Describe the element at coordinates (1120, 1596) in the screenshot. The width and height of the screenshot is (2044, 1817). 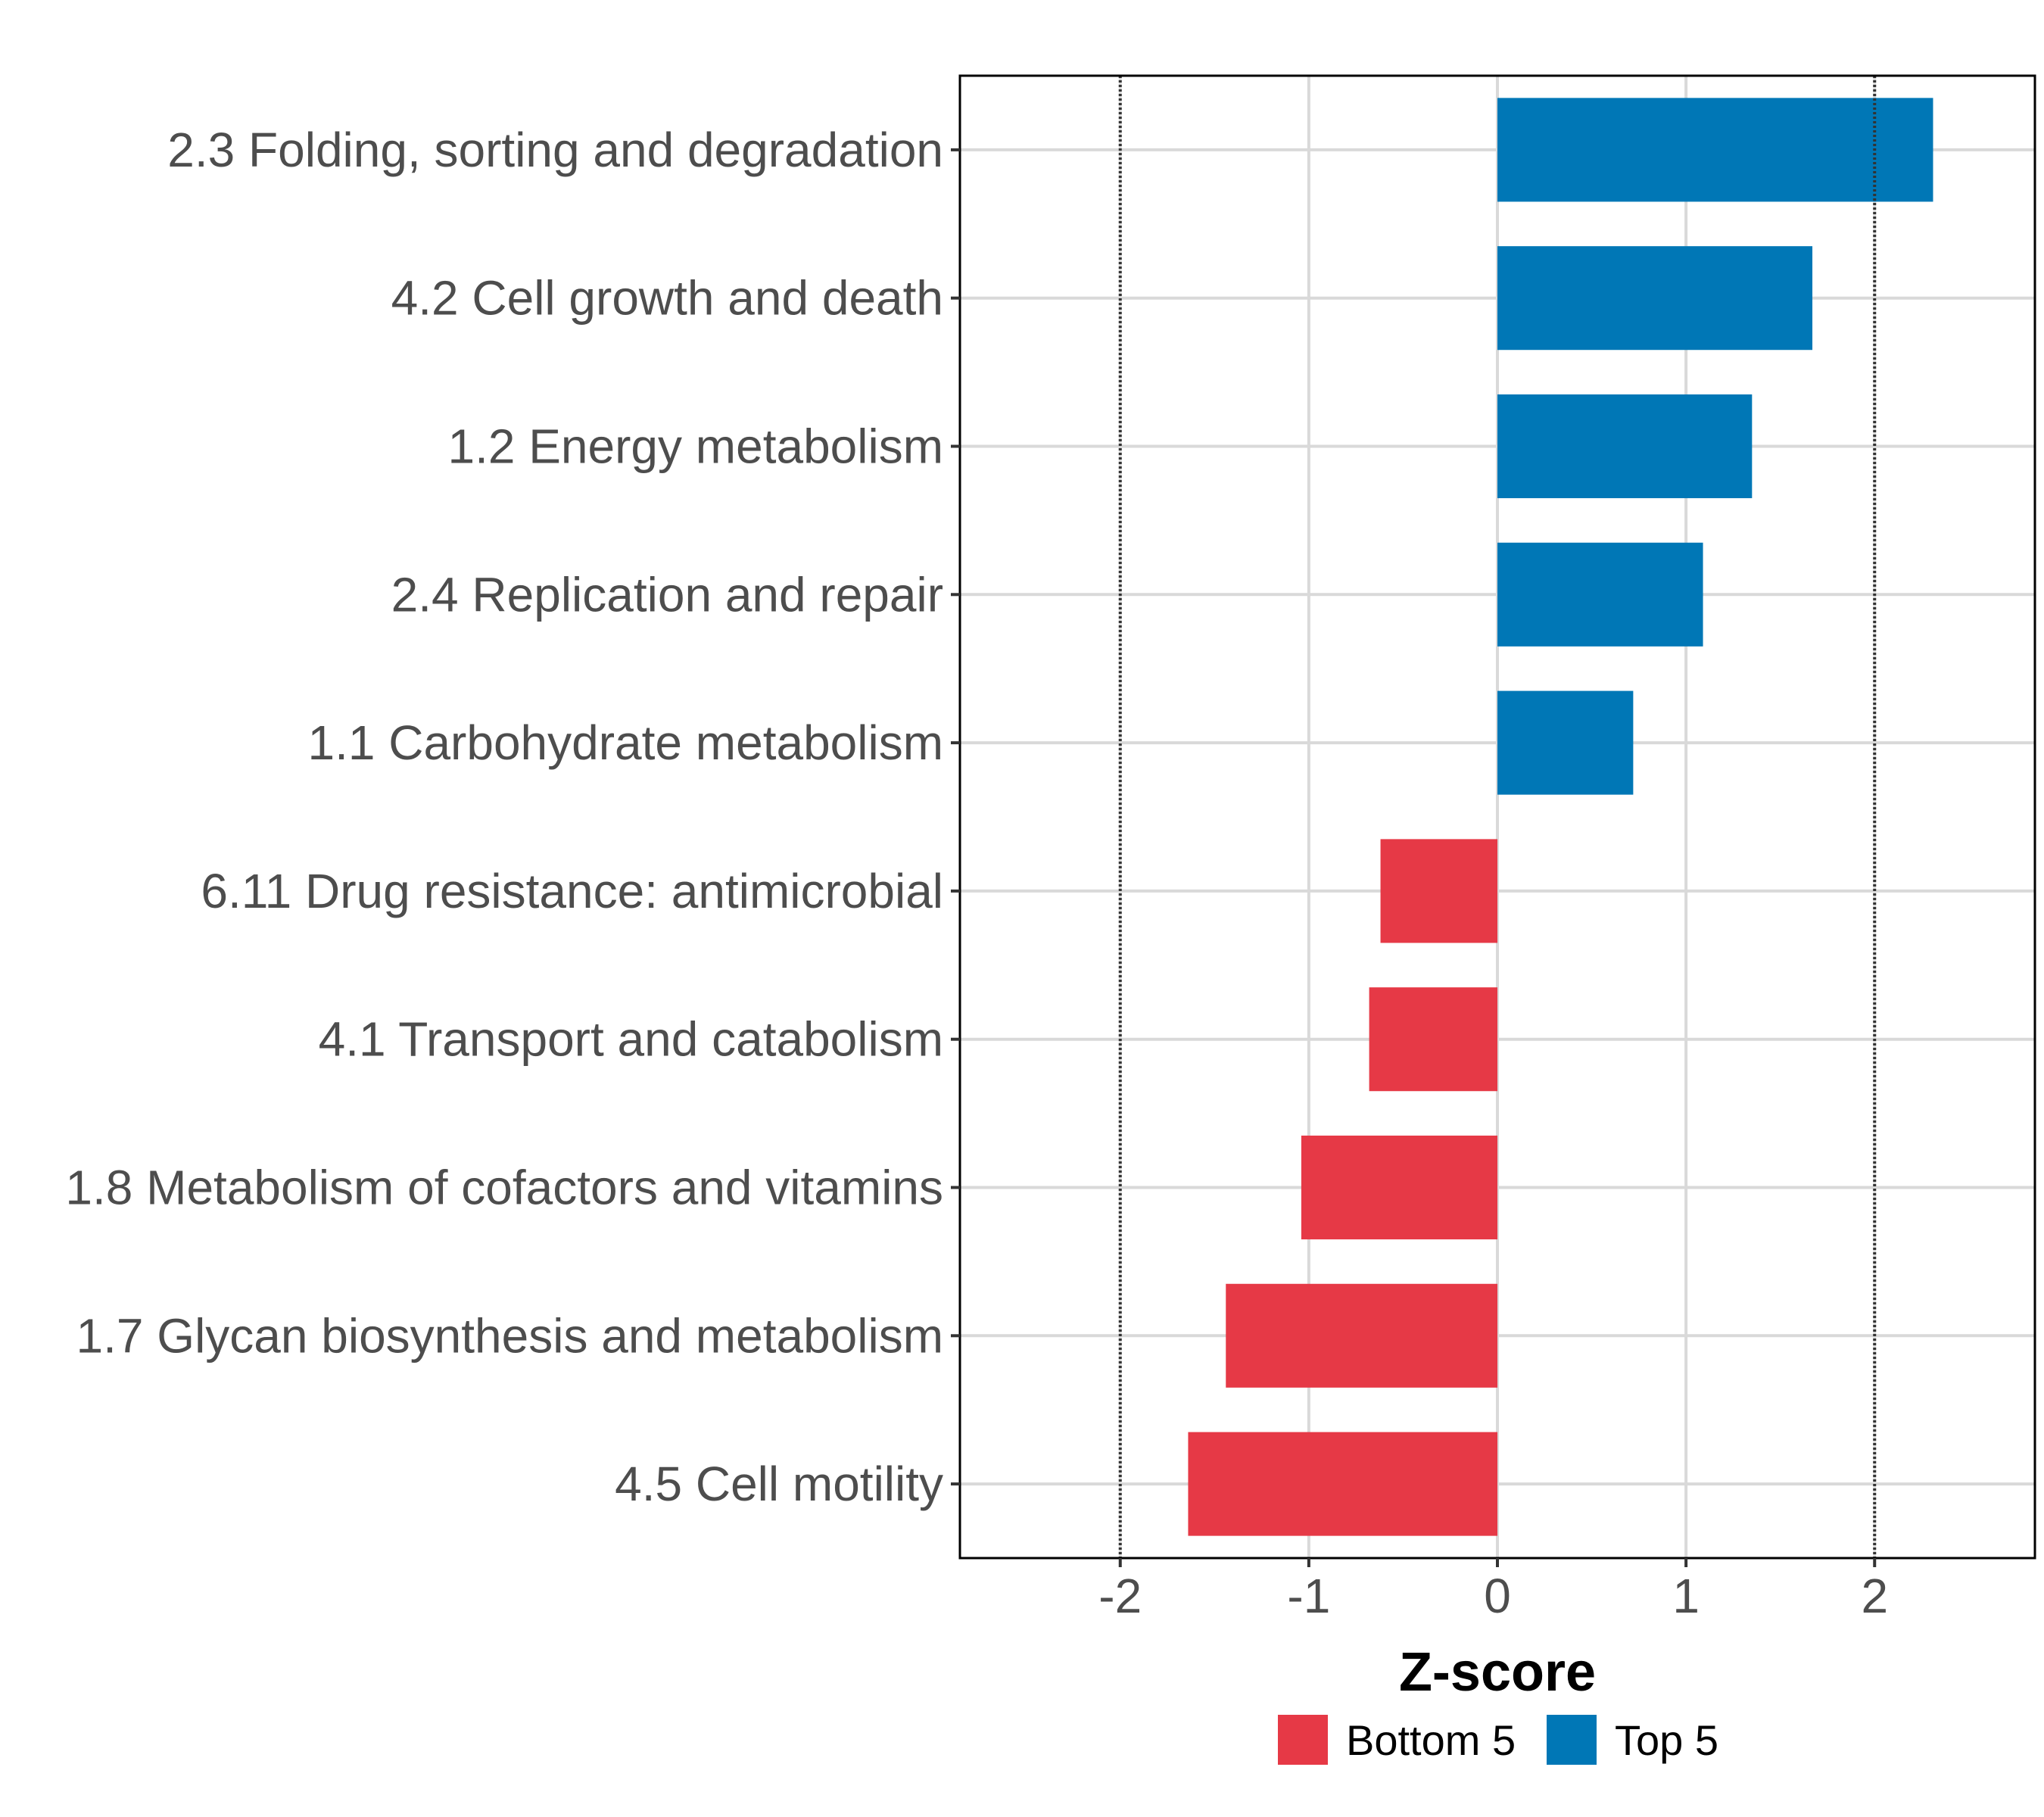
I see `x-tick-label: -2` at that location.